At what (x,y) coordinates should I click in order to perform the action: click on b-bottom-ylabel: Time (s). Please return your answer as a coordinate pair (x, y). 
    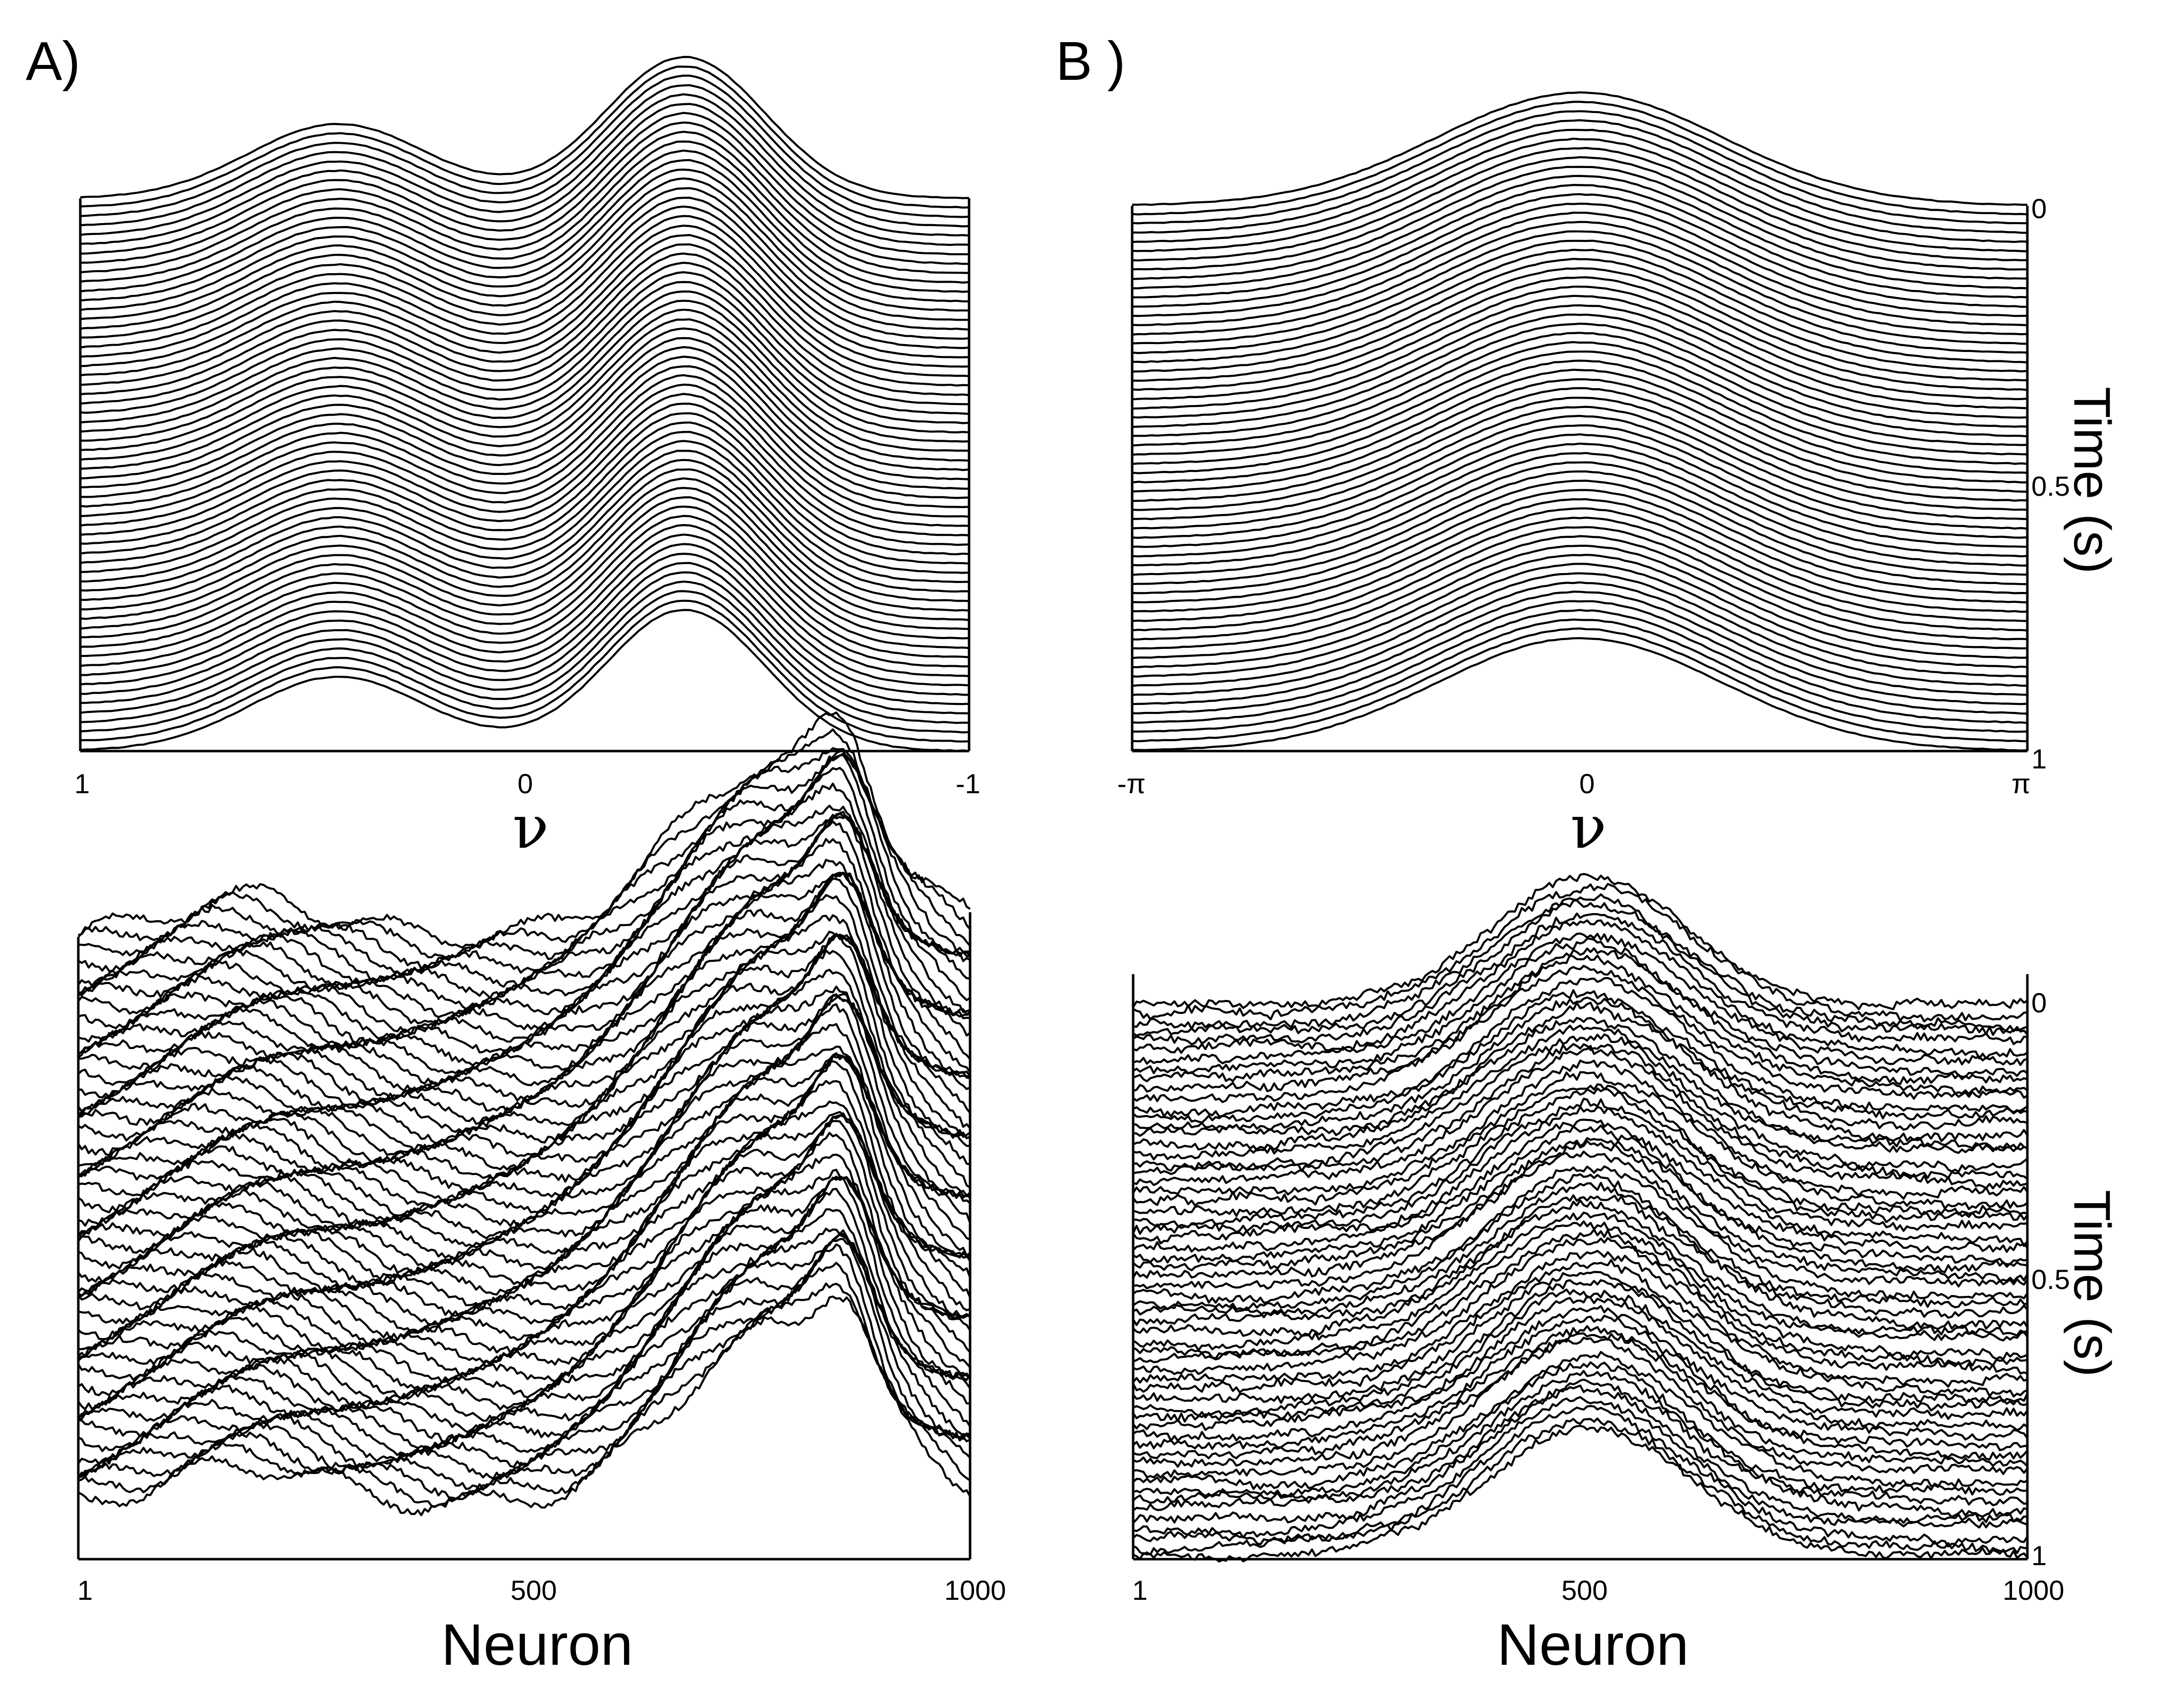
    Looking at the image, I should click on (2092, 1283).